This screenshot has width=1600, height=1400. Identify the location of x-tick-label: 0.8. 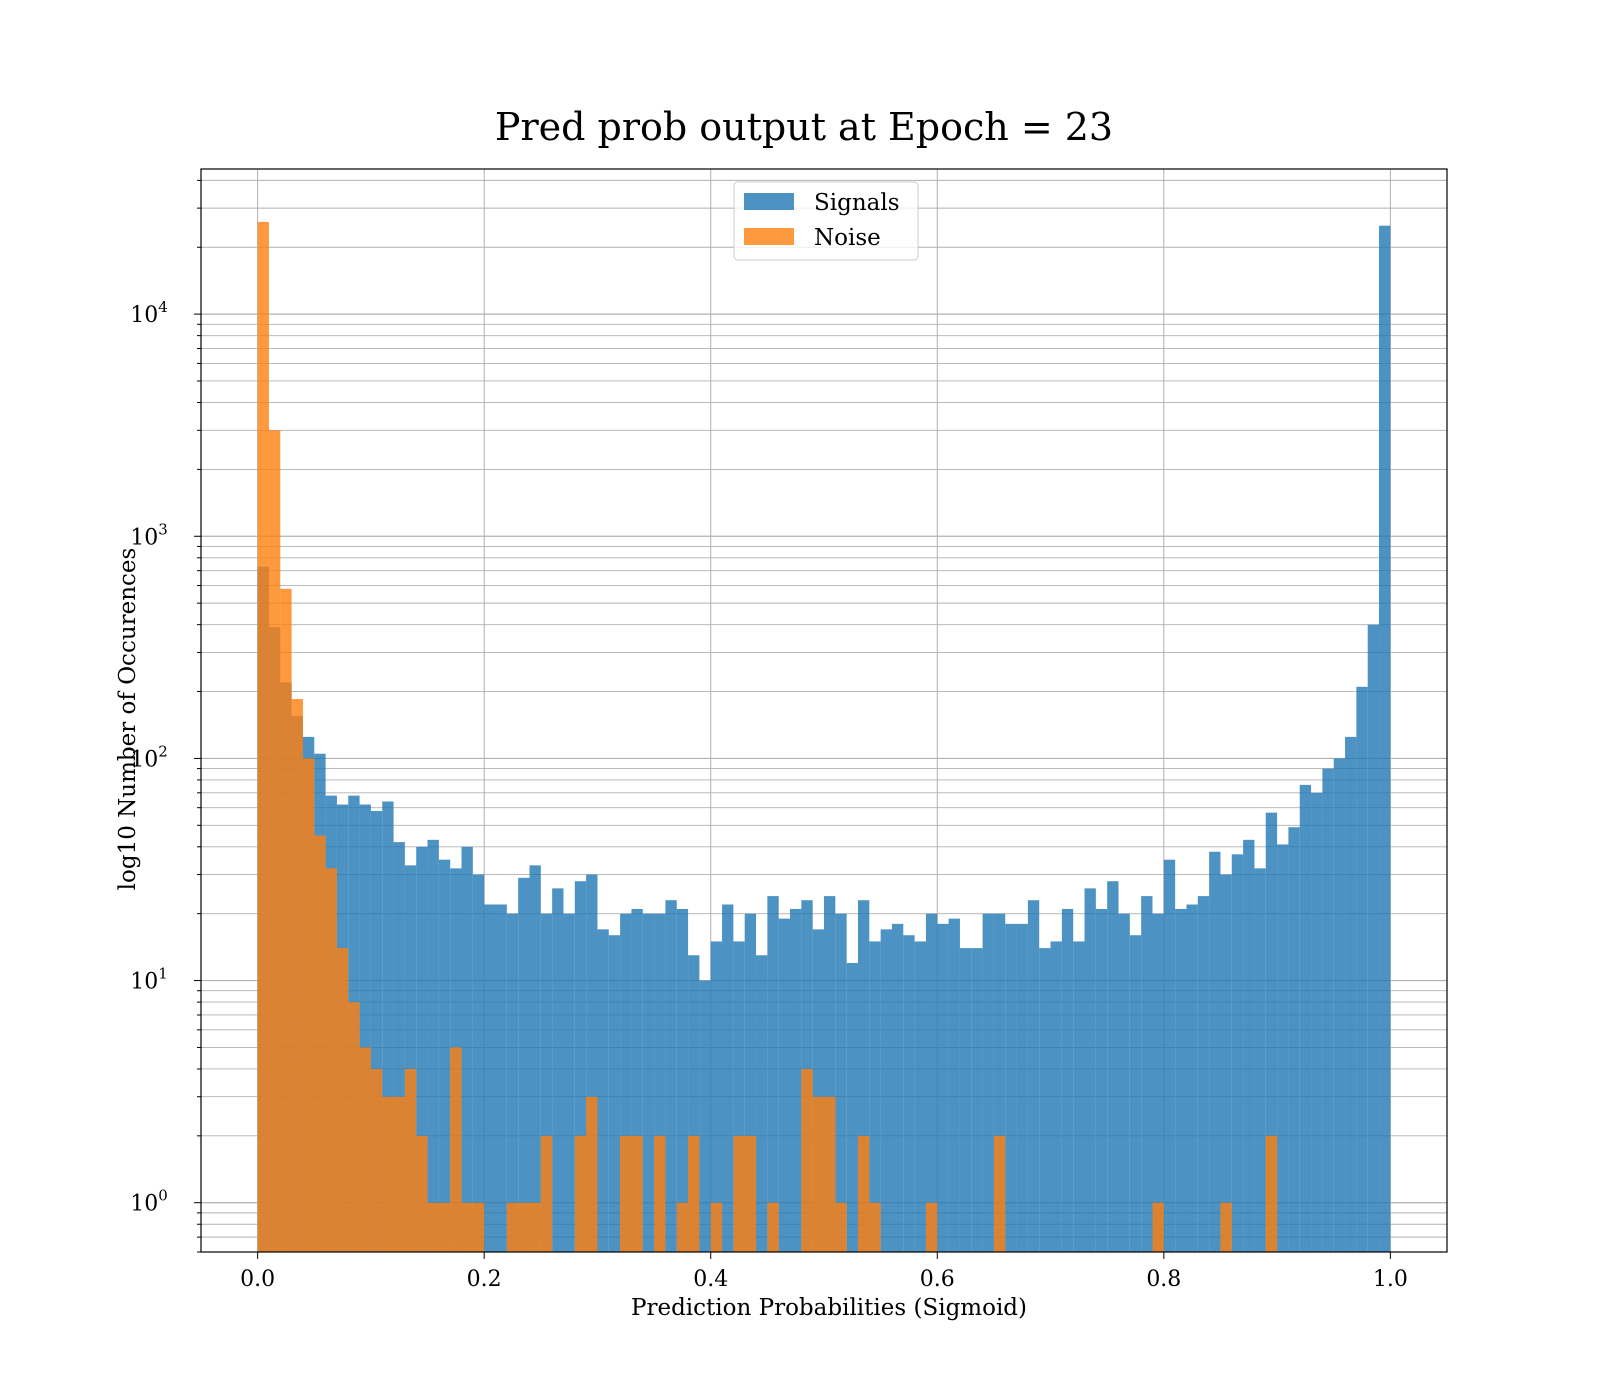
(1163, 1279).